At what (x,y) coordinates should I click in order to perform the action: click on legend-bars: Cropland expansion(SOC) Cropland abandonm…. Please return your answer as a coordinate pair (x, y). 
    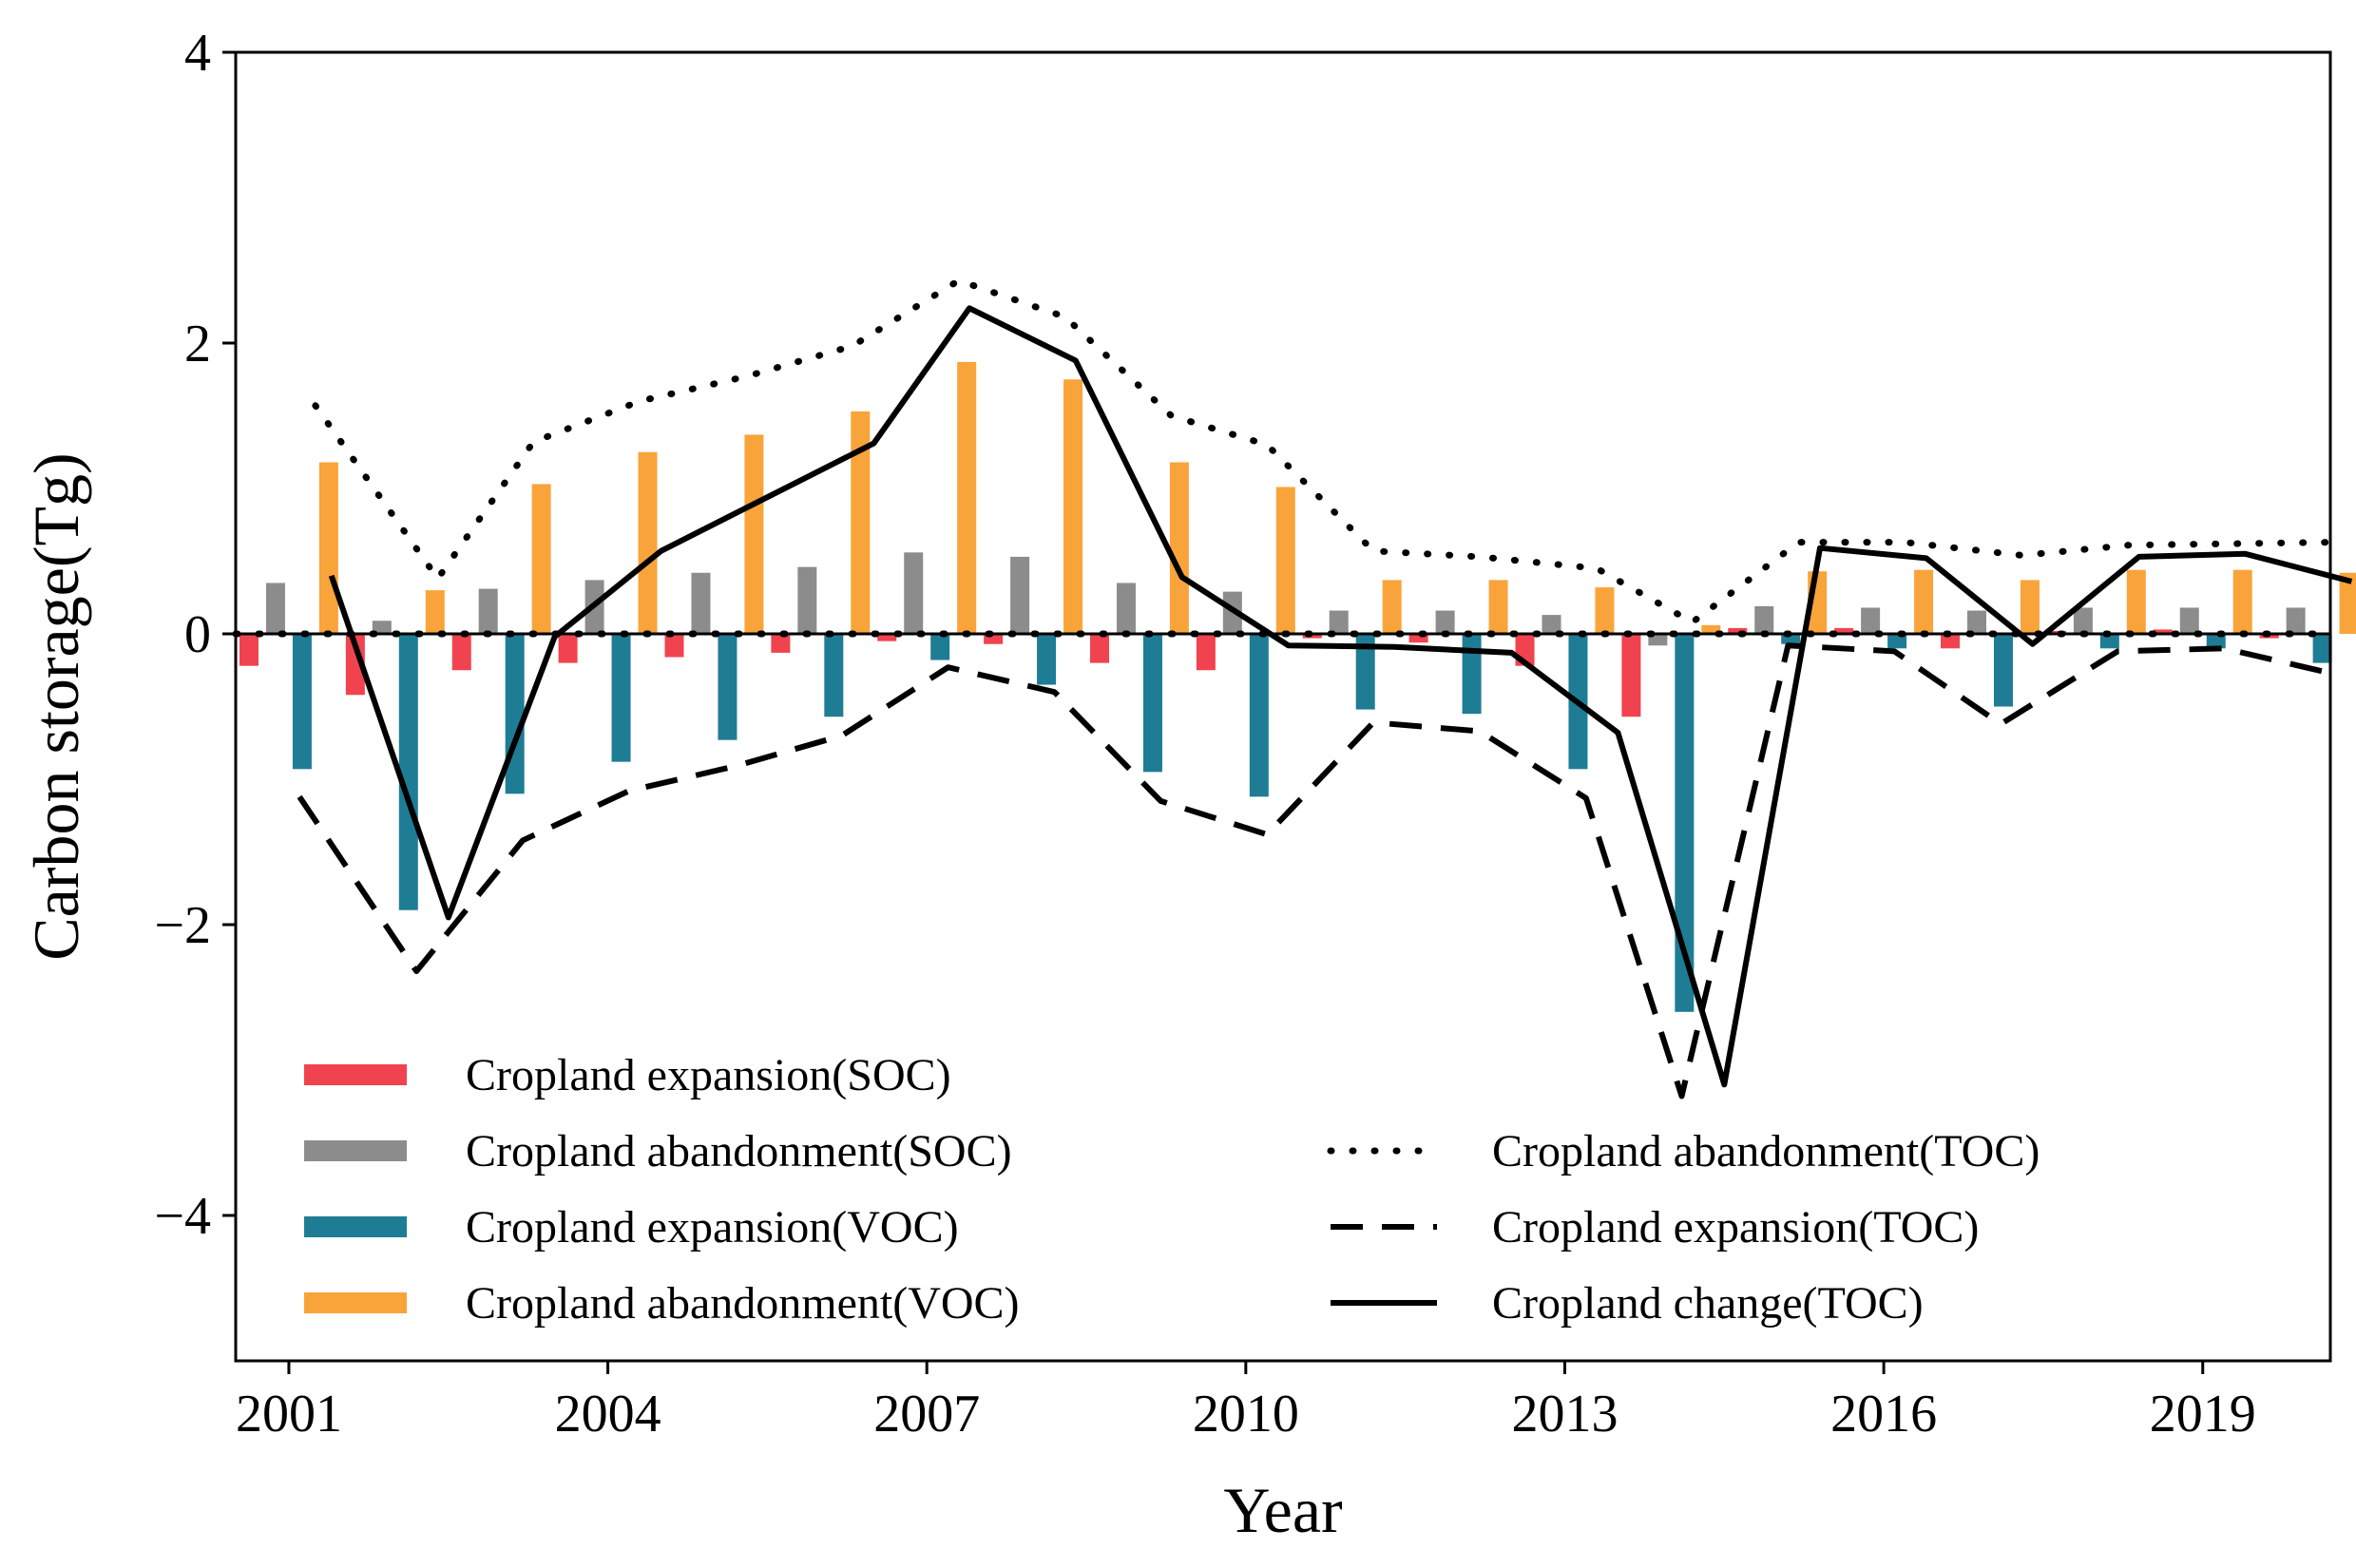
    Looking at the image, I should click on (662, 1189).